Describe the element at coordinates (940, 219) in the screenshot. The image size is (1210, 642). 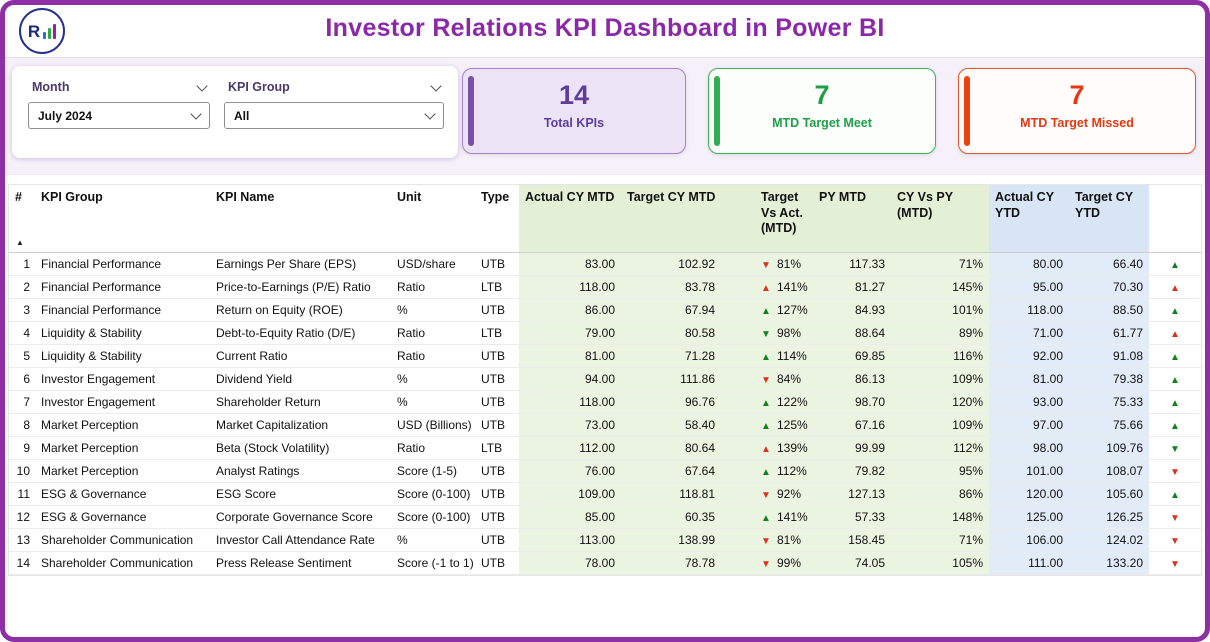
I see `column-header-cy-vs-py: CY Vs PY (MTD)` at that location.